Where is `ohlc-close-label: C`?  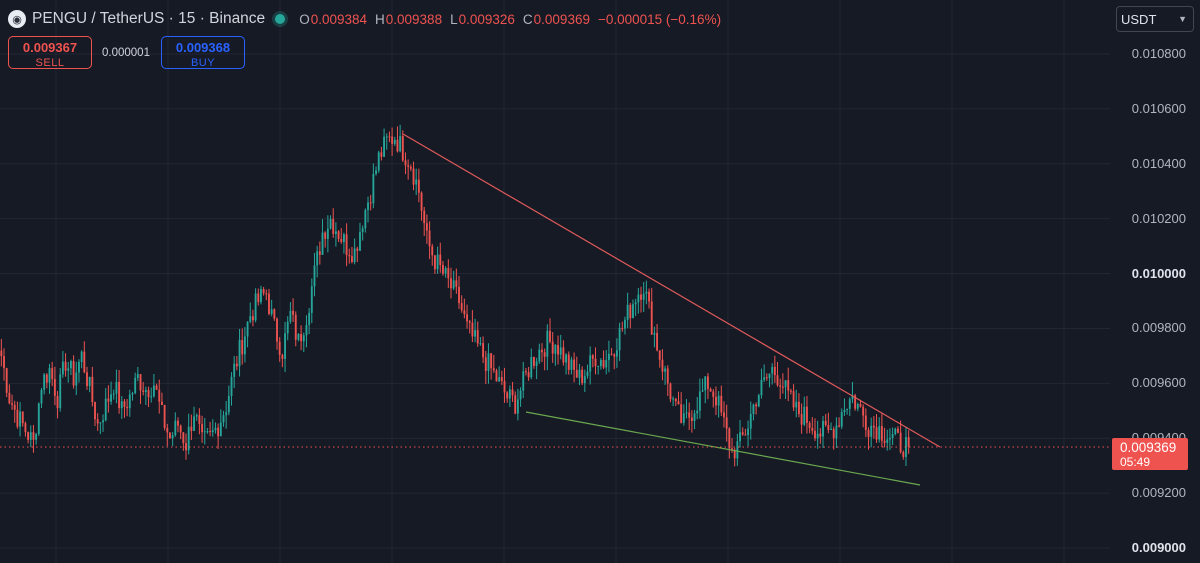 ohlc-close-label: C is located at coordinates (527, 19).